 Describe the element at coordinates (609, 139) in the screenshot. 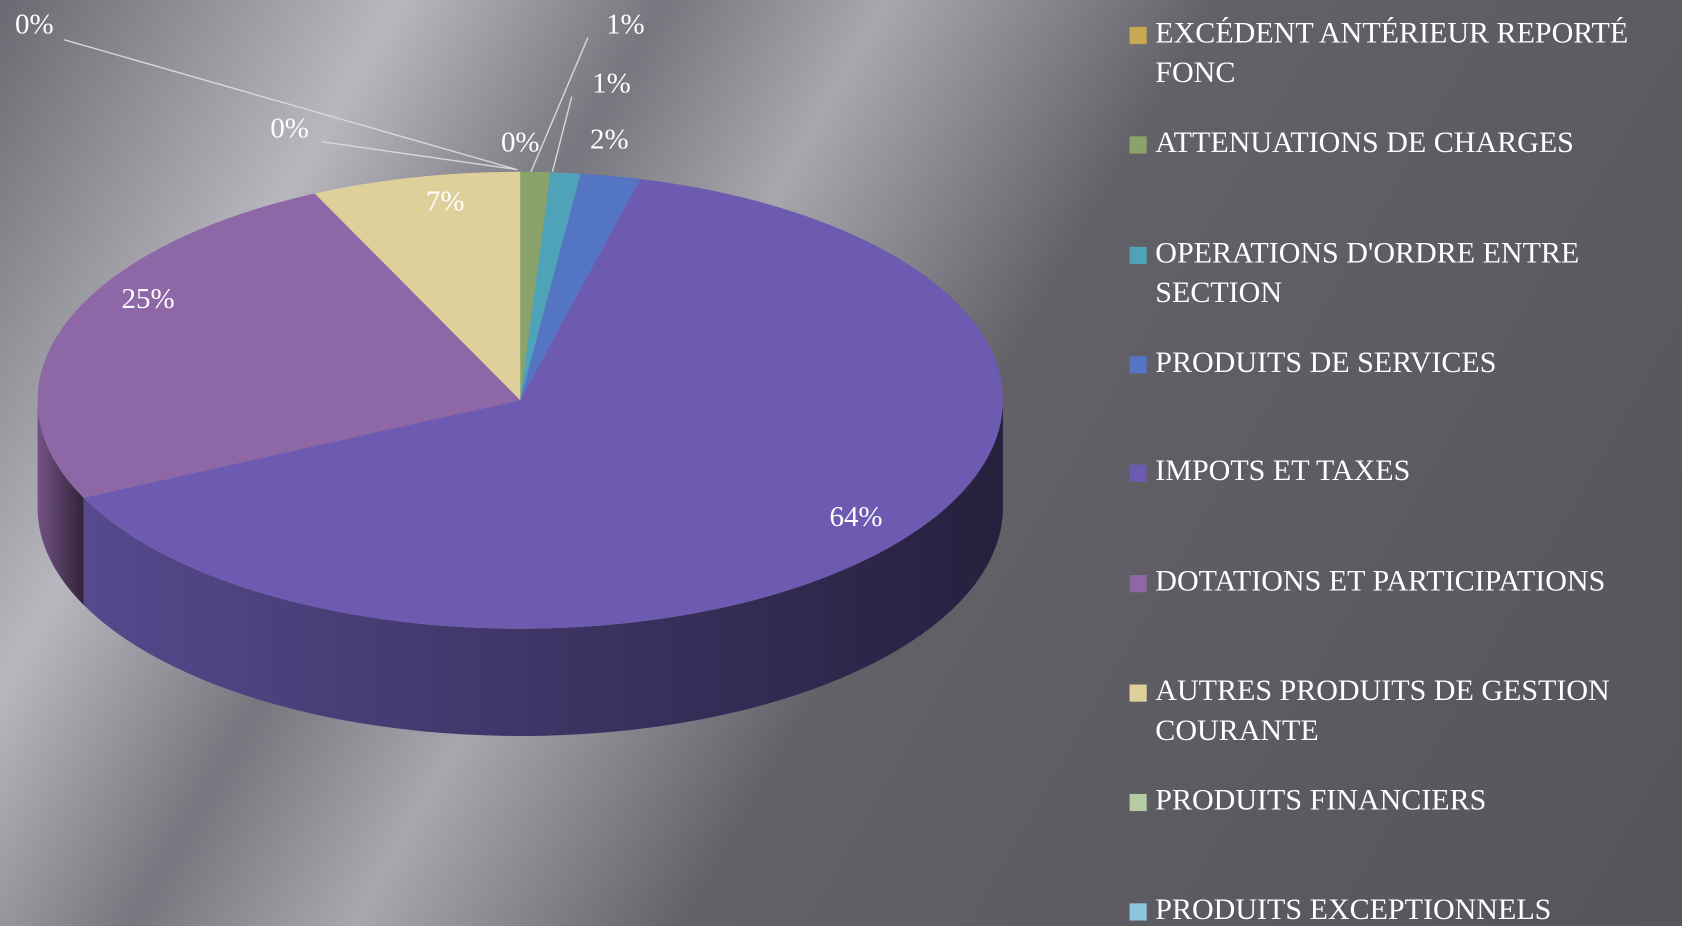

I see `data-label: 2%` at that location.